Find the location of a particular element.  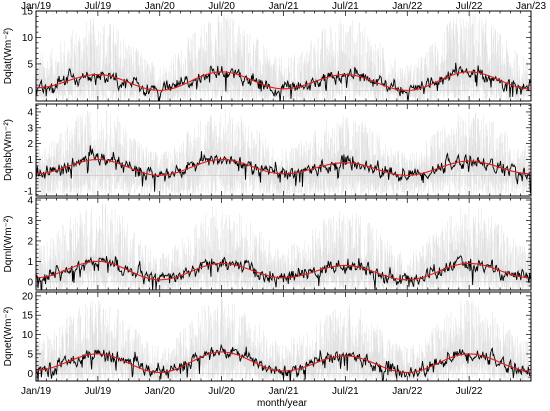

bottom-tick-label: Jan/20 is located at coordinates (160, 391).